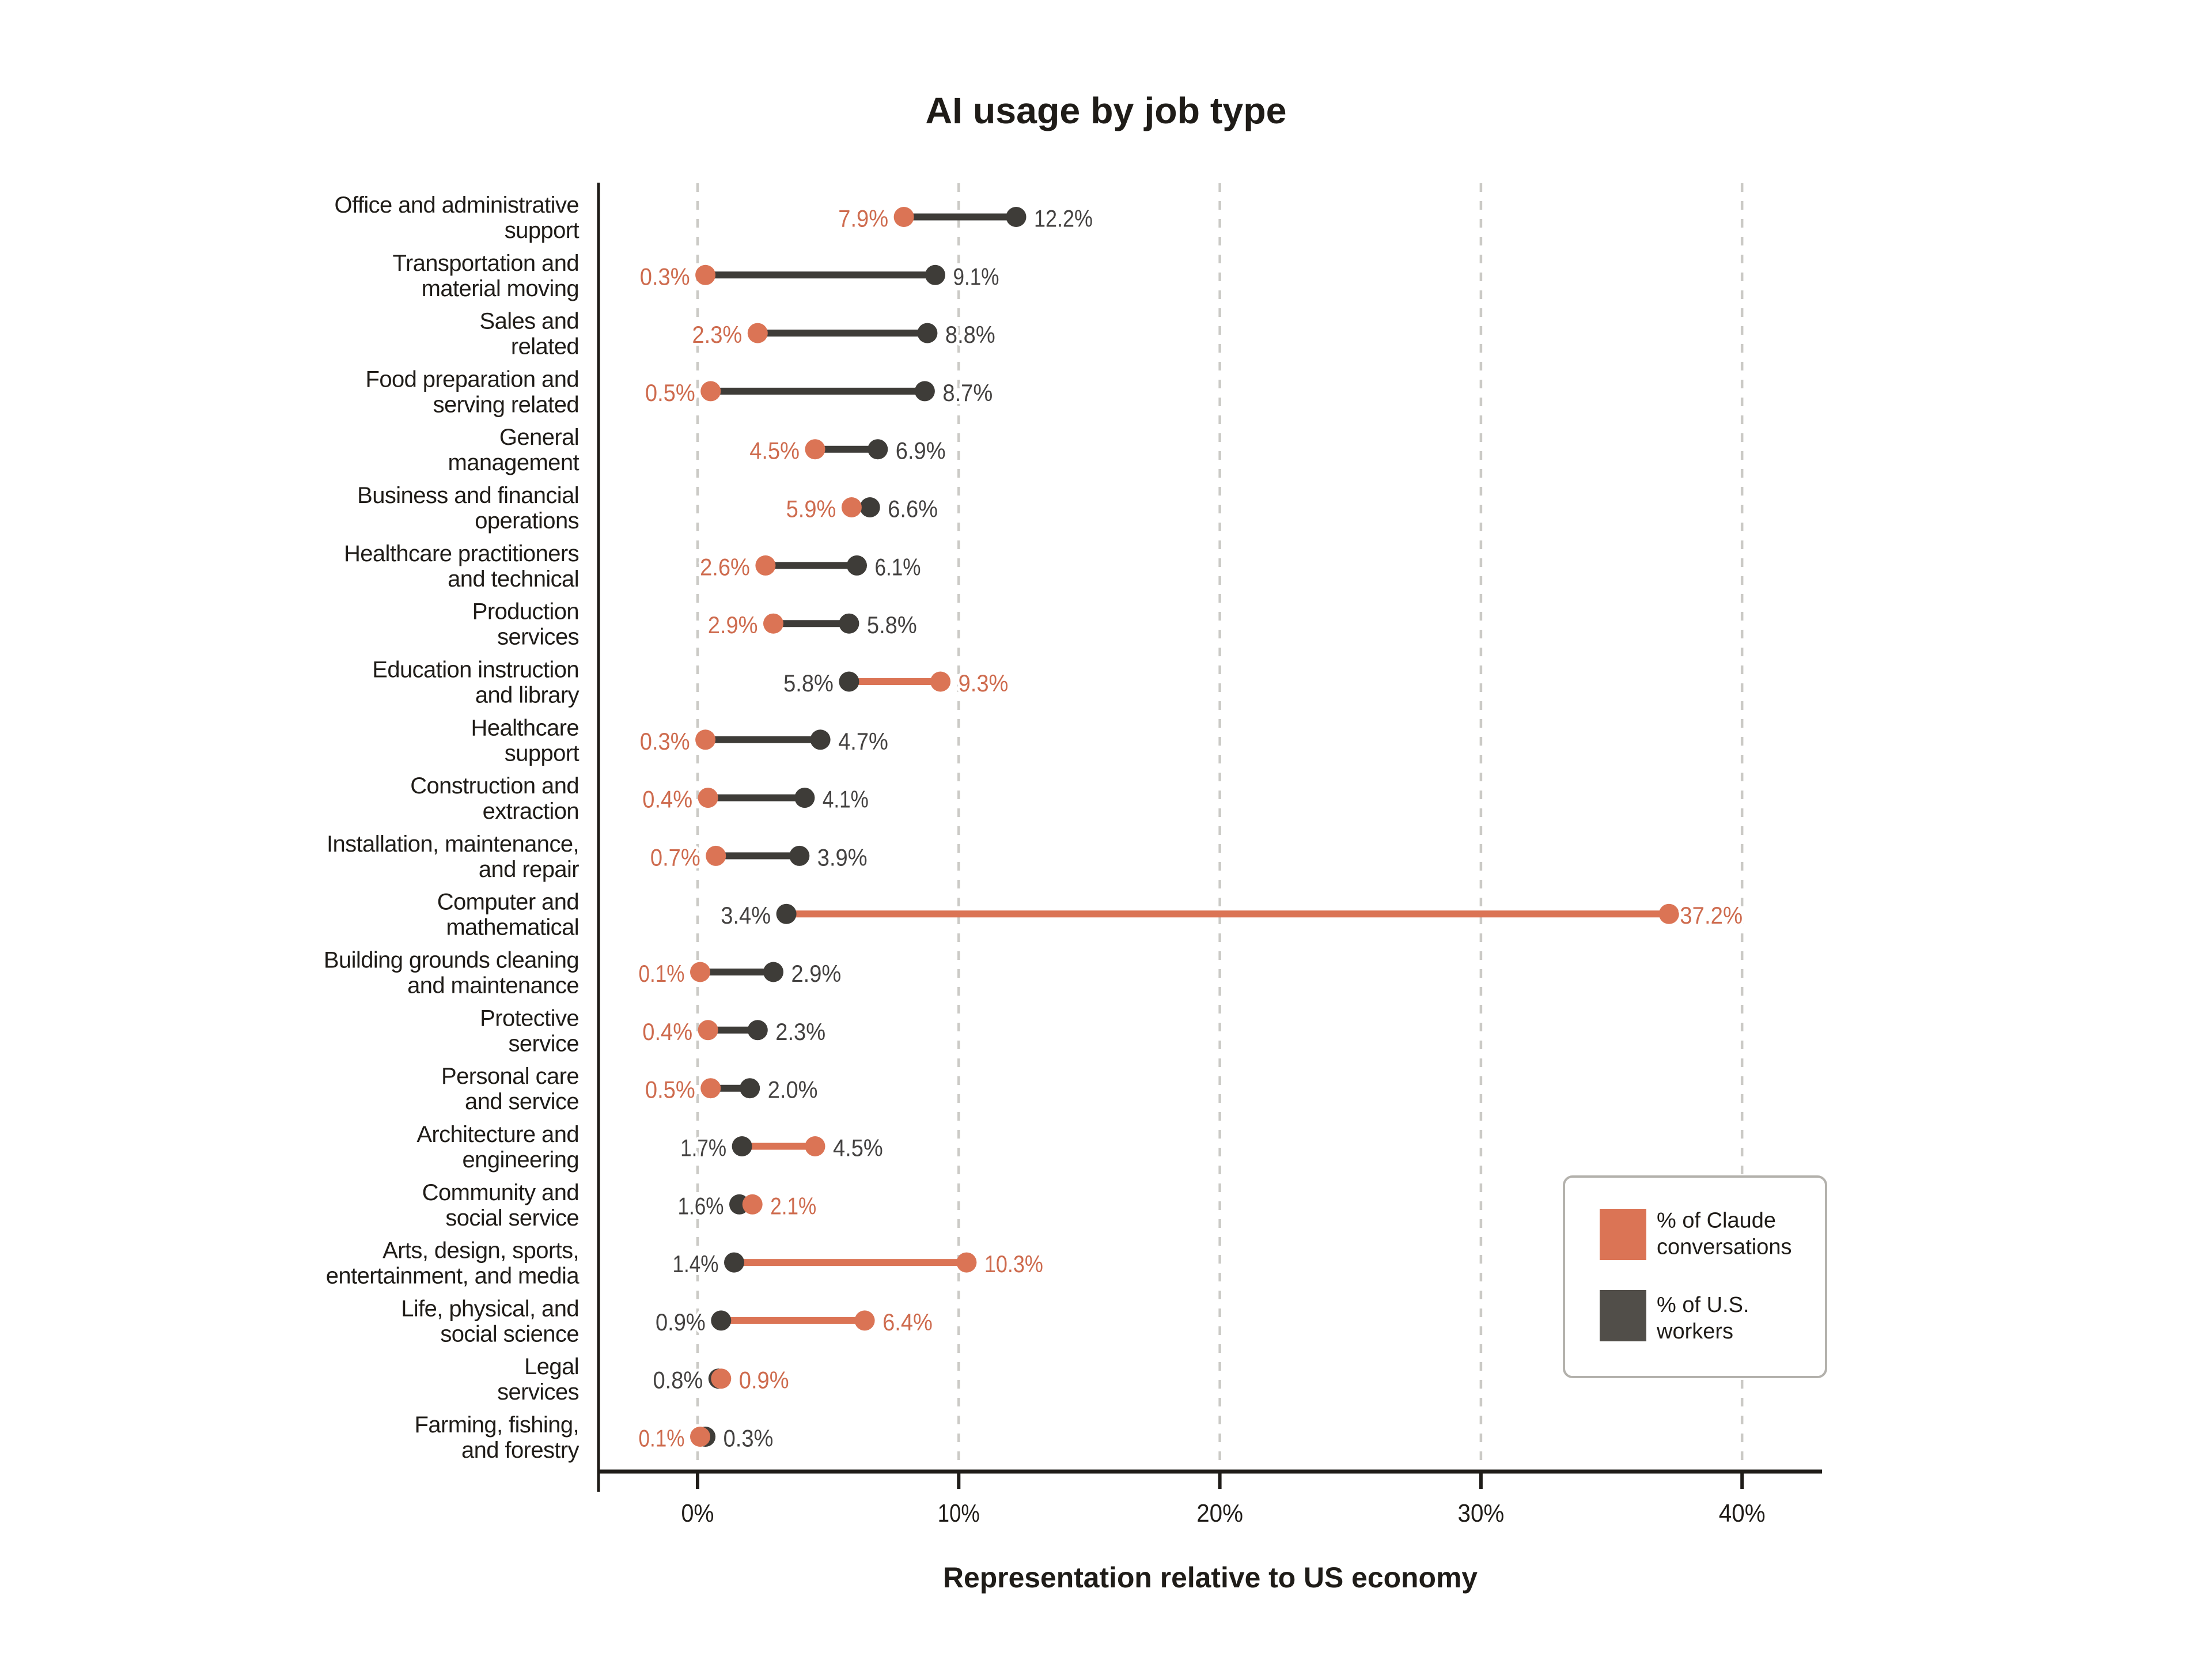 This screenshot has width=2212, height=1664. Describe the element at coordinates (497, 1425) in the screenshot. I see `svg-text: Farming, fishing,` at that location.